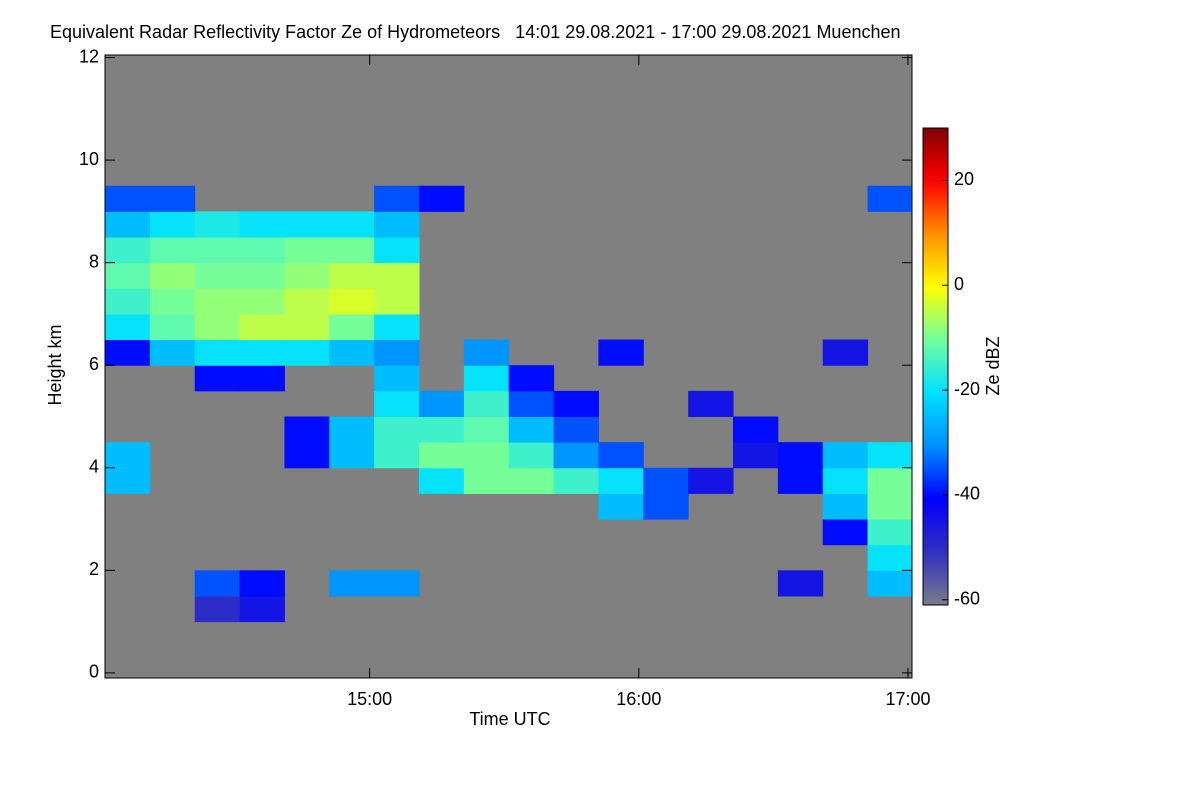 This screenshot has width=1200, height=800. What do you see at coordinates (959, 284) in the screenshot?
I see `colorbar-tick-label: 0` at bounding box center [959, 284].